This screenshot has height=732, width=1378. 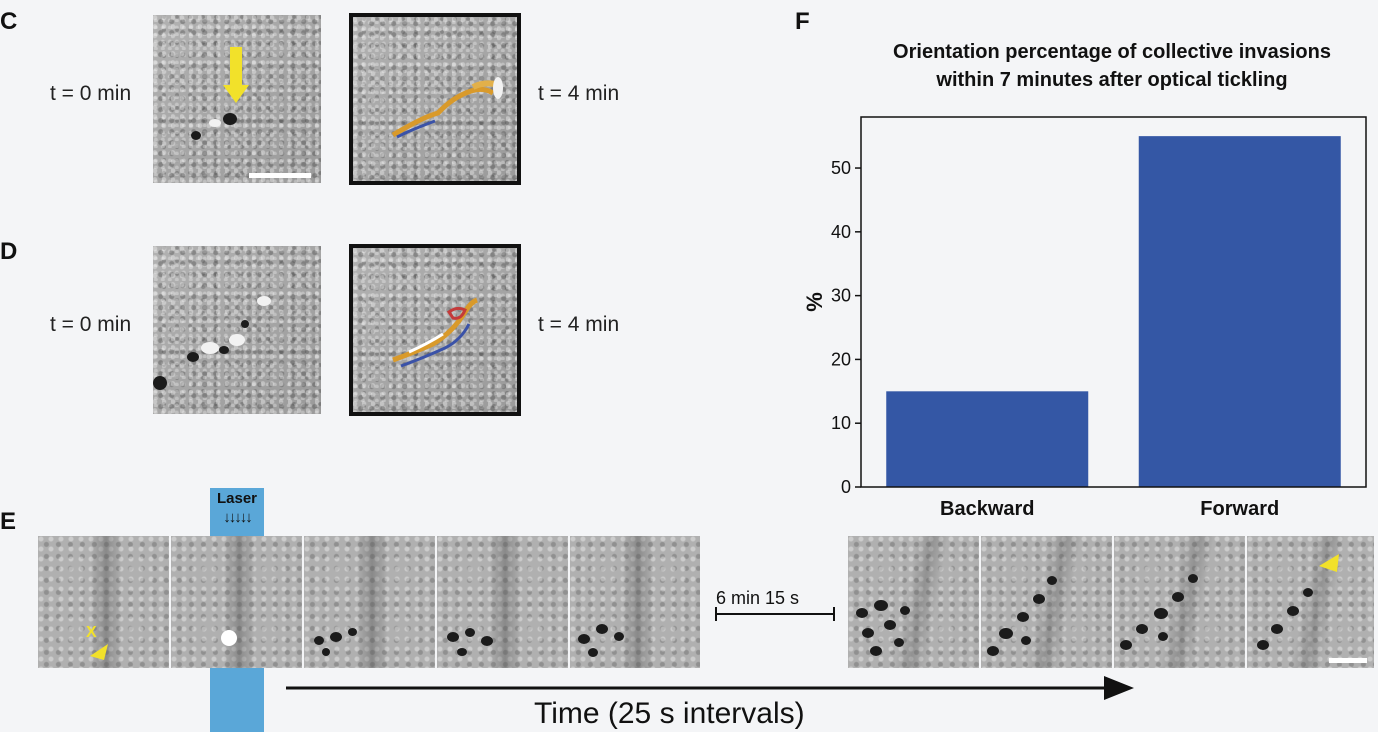 I want to click on y-tick-label: 10, so click(x=841, y=423).